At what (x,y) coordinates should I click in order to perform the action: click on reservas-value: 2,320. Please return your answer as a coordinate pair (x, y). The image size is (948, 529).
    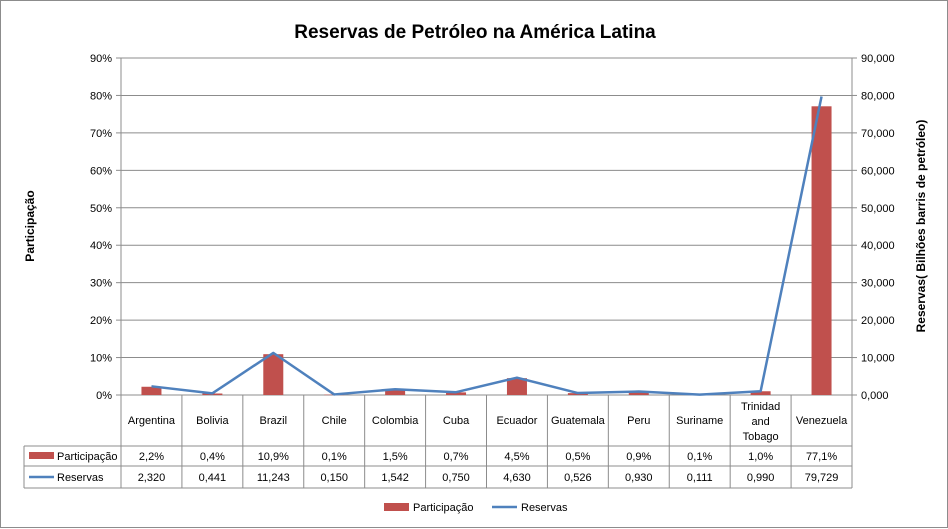
    Looking at the image, I should click on (152, 478).